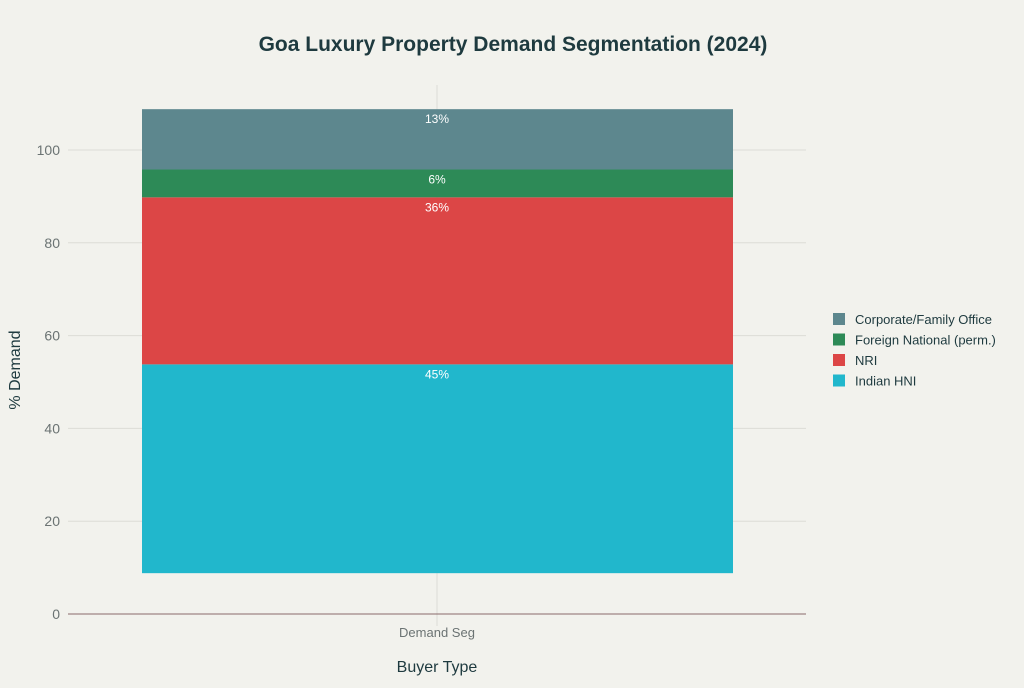 This screenshot has height=688, width=1024. What do you see at coordinates (52, 336) in the screenshot?
I see `y-tick-label: 60` at bounding box center [52, 336].